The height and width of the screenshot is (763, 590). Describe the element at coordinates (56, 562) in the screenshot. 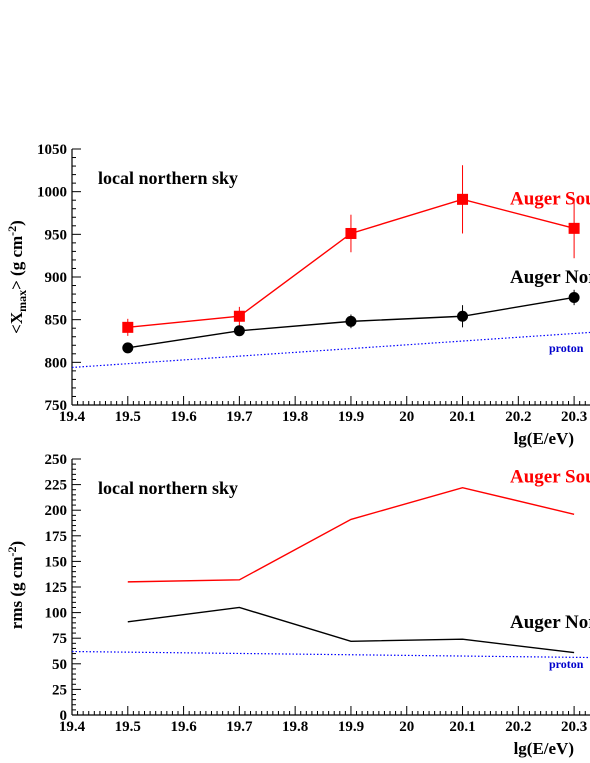

I see `y-tick-label: 150` at that location.